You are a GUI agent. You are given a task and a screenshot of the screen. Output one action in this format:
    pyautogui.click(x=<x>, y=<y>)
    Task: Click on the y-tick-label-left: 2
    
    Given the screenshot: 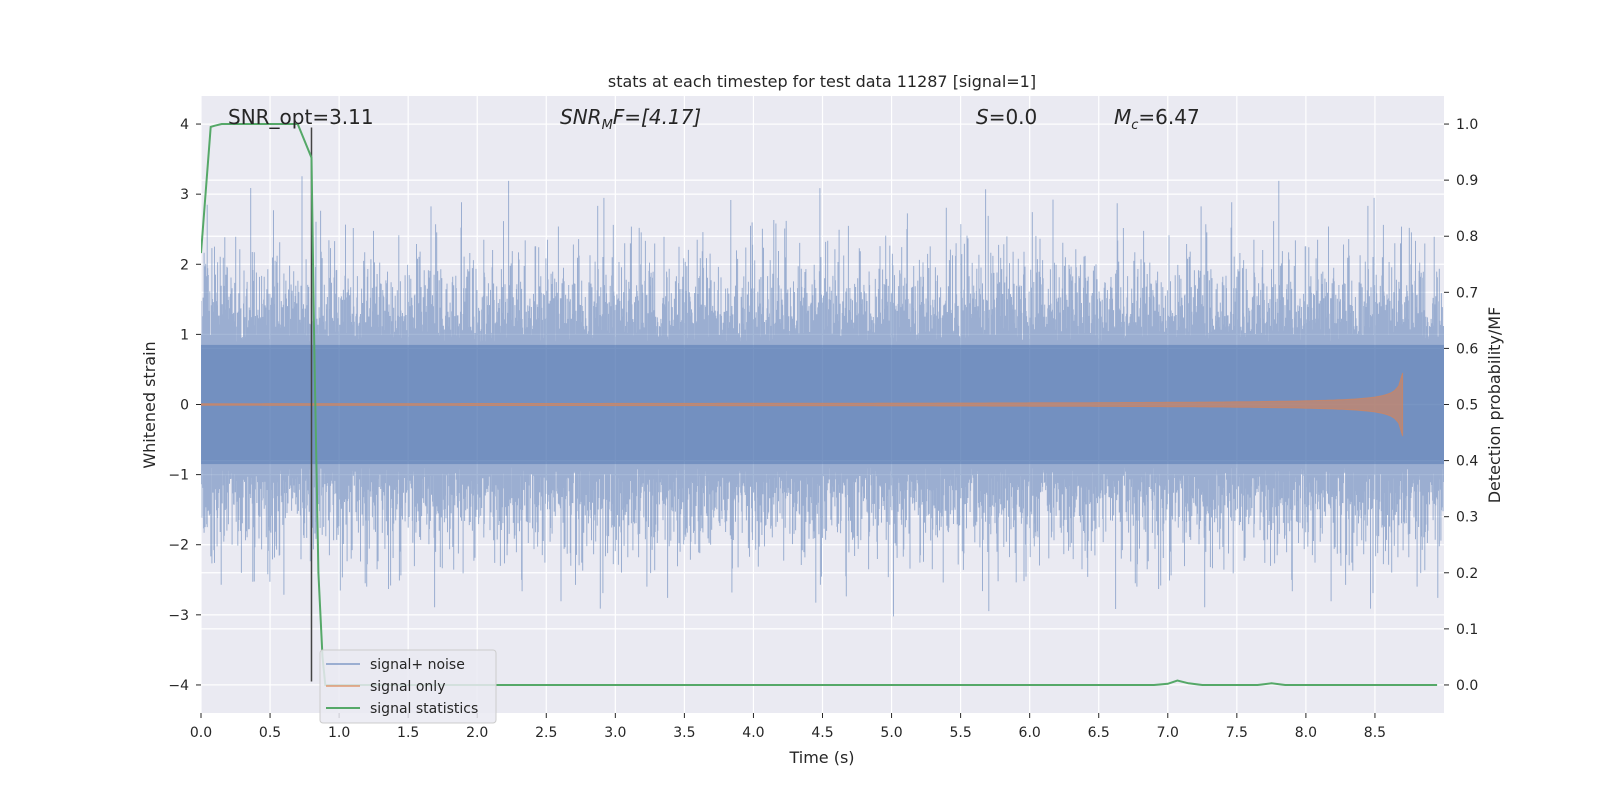 What is the action you would take?
    pyautogui.click(x=184, y=265)
    